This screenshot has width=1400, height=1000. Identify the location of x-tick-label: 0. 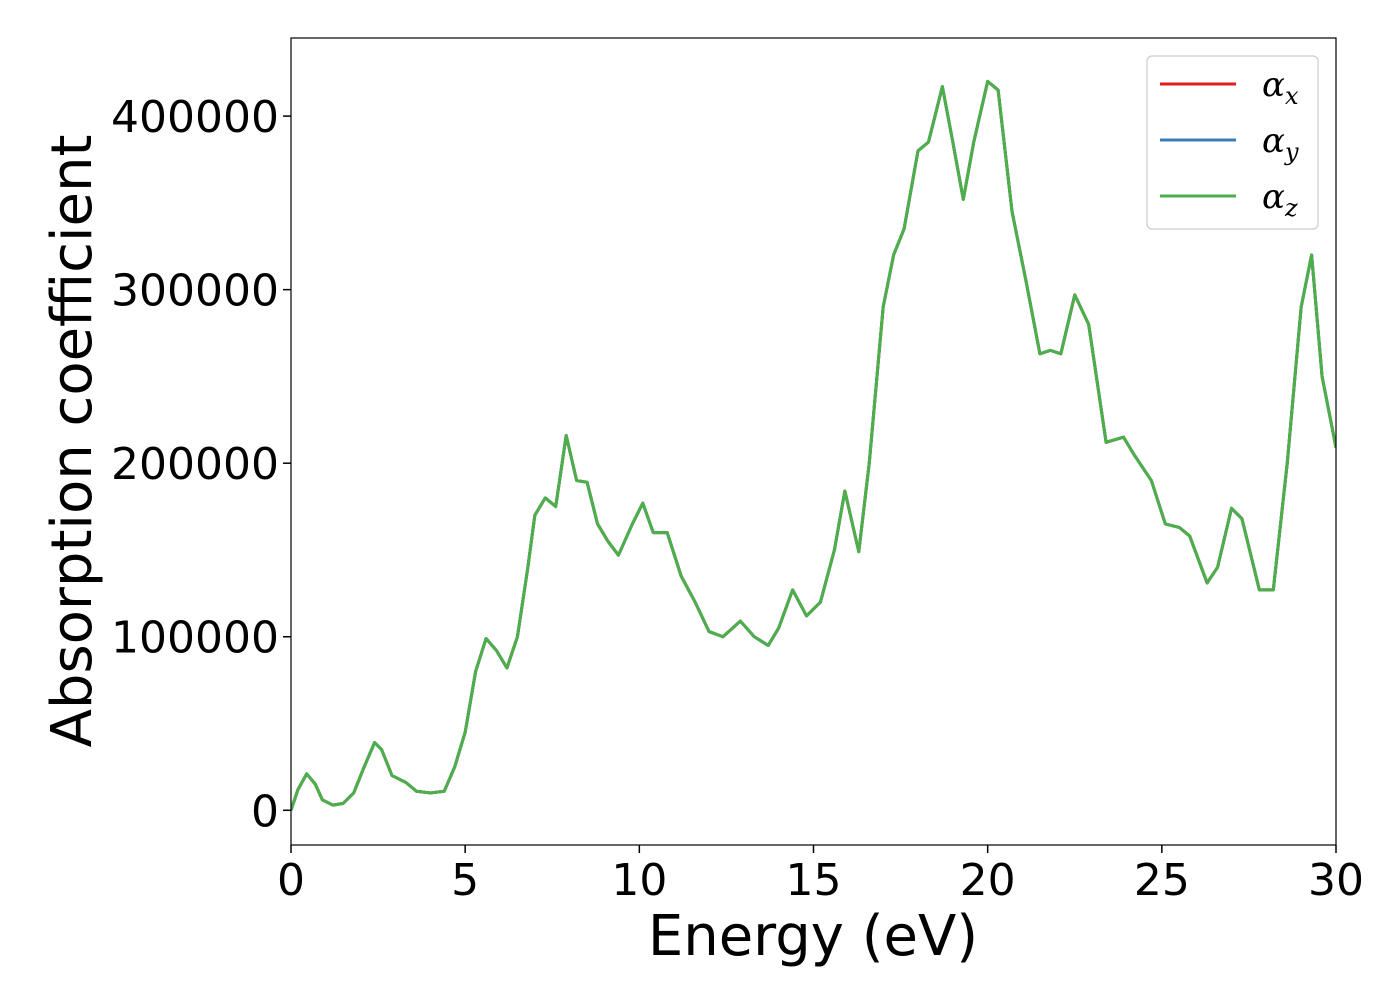
(291, 880).